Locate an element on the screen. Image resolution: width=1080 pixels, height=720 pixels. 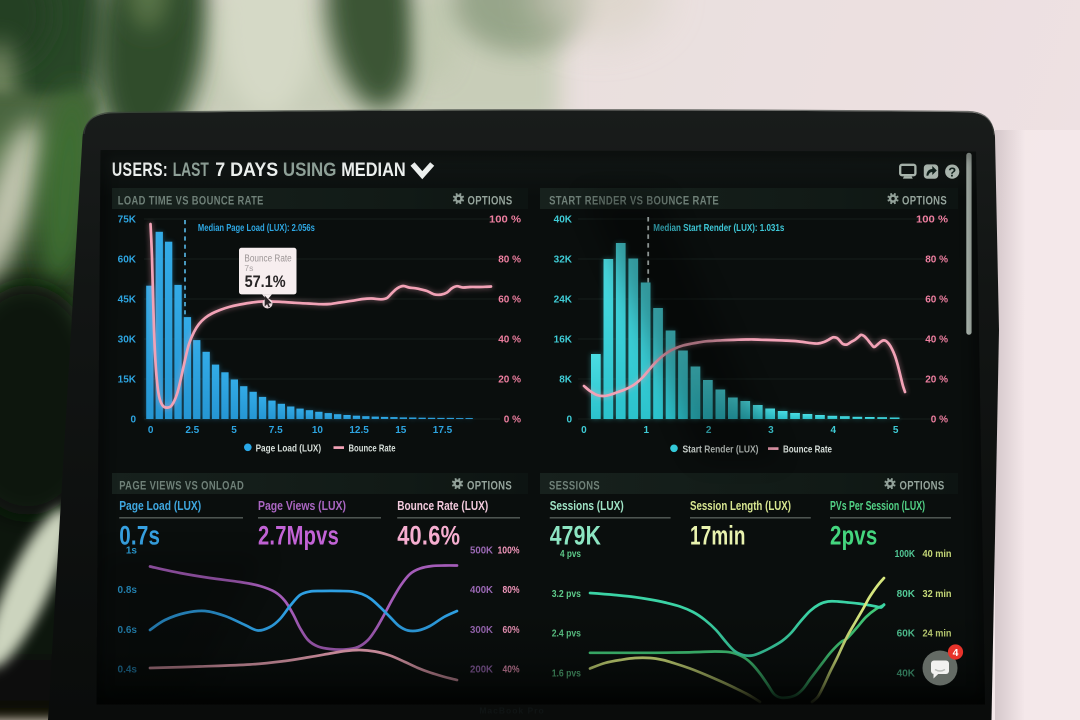
svg-text: LOAD TIME VS BOUNCE RATE is located at coordinates (191, 200).